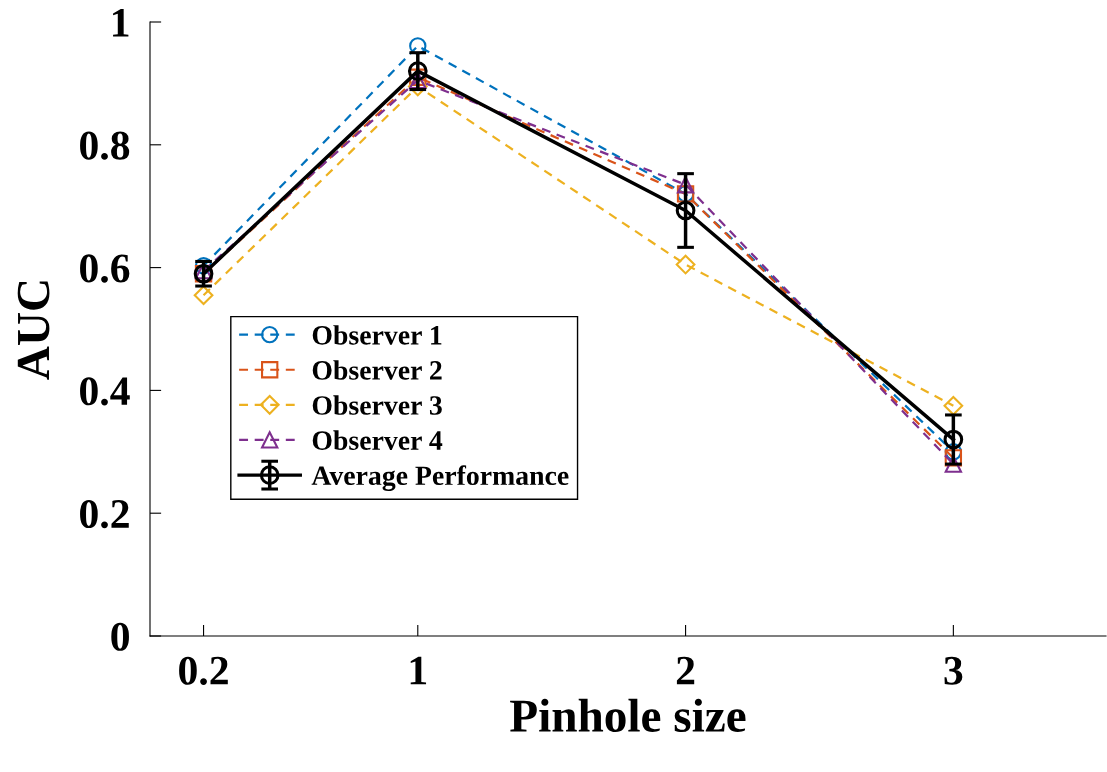  I want to click on y-tick-label: 1, so click(121, 22).